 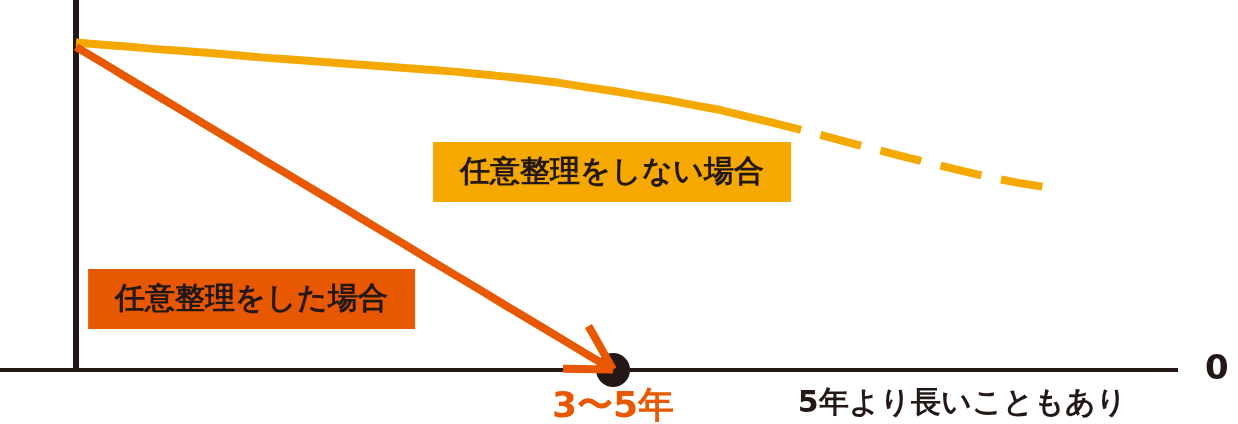 What do you see at coordinates (611, 170) in the screenshot?
I see `series-label: 任意整理をしない場合` at bounding box center [611, 170].